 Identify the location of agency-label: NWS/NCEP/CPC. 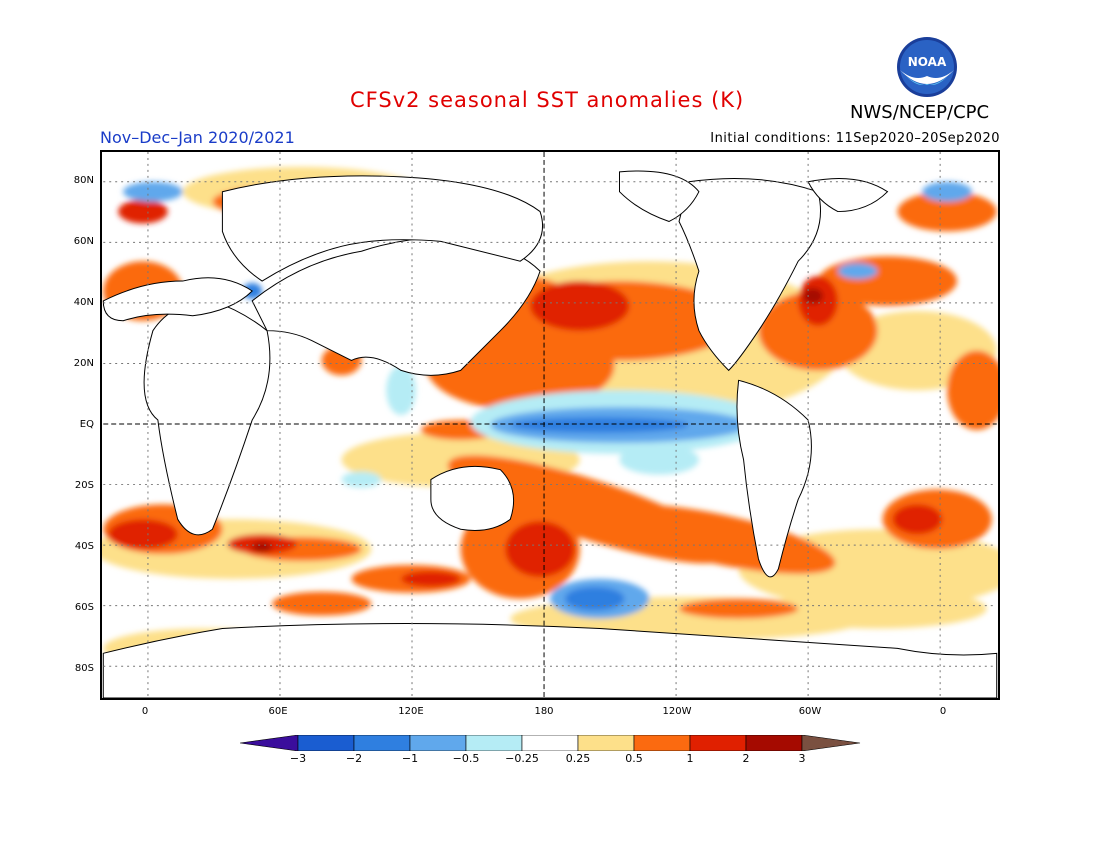
(920, 112).